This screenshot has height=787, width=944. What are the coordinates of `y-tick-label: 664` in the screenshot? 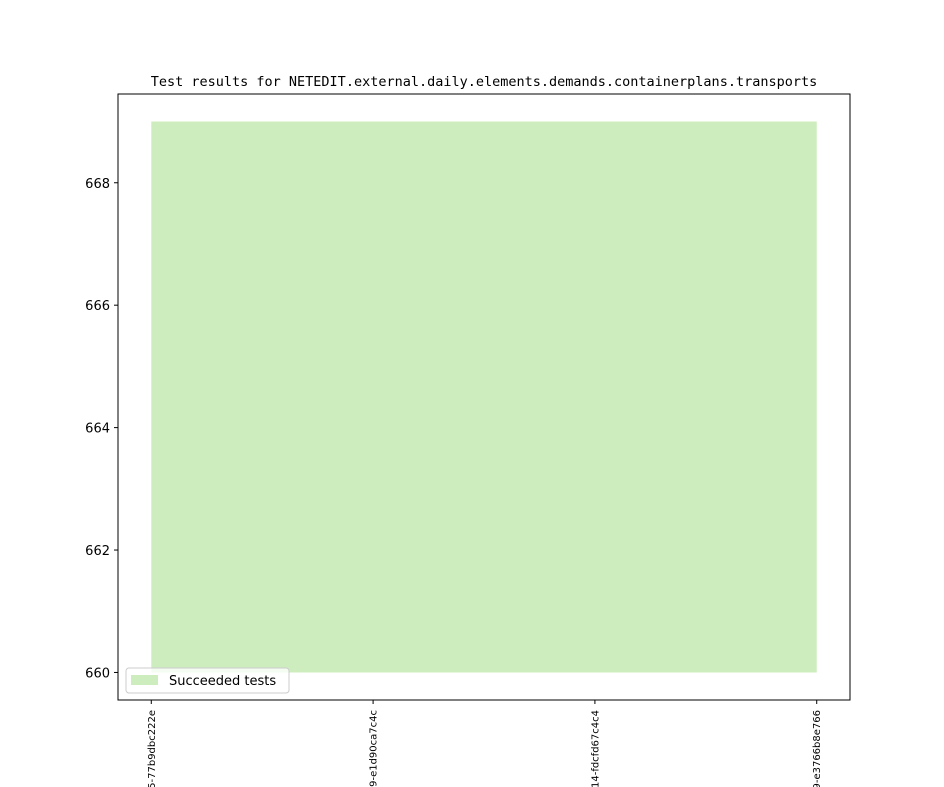 It's located at (97, 429).